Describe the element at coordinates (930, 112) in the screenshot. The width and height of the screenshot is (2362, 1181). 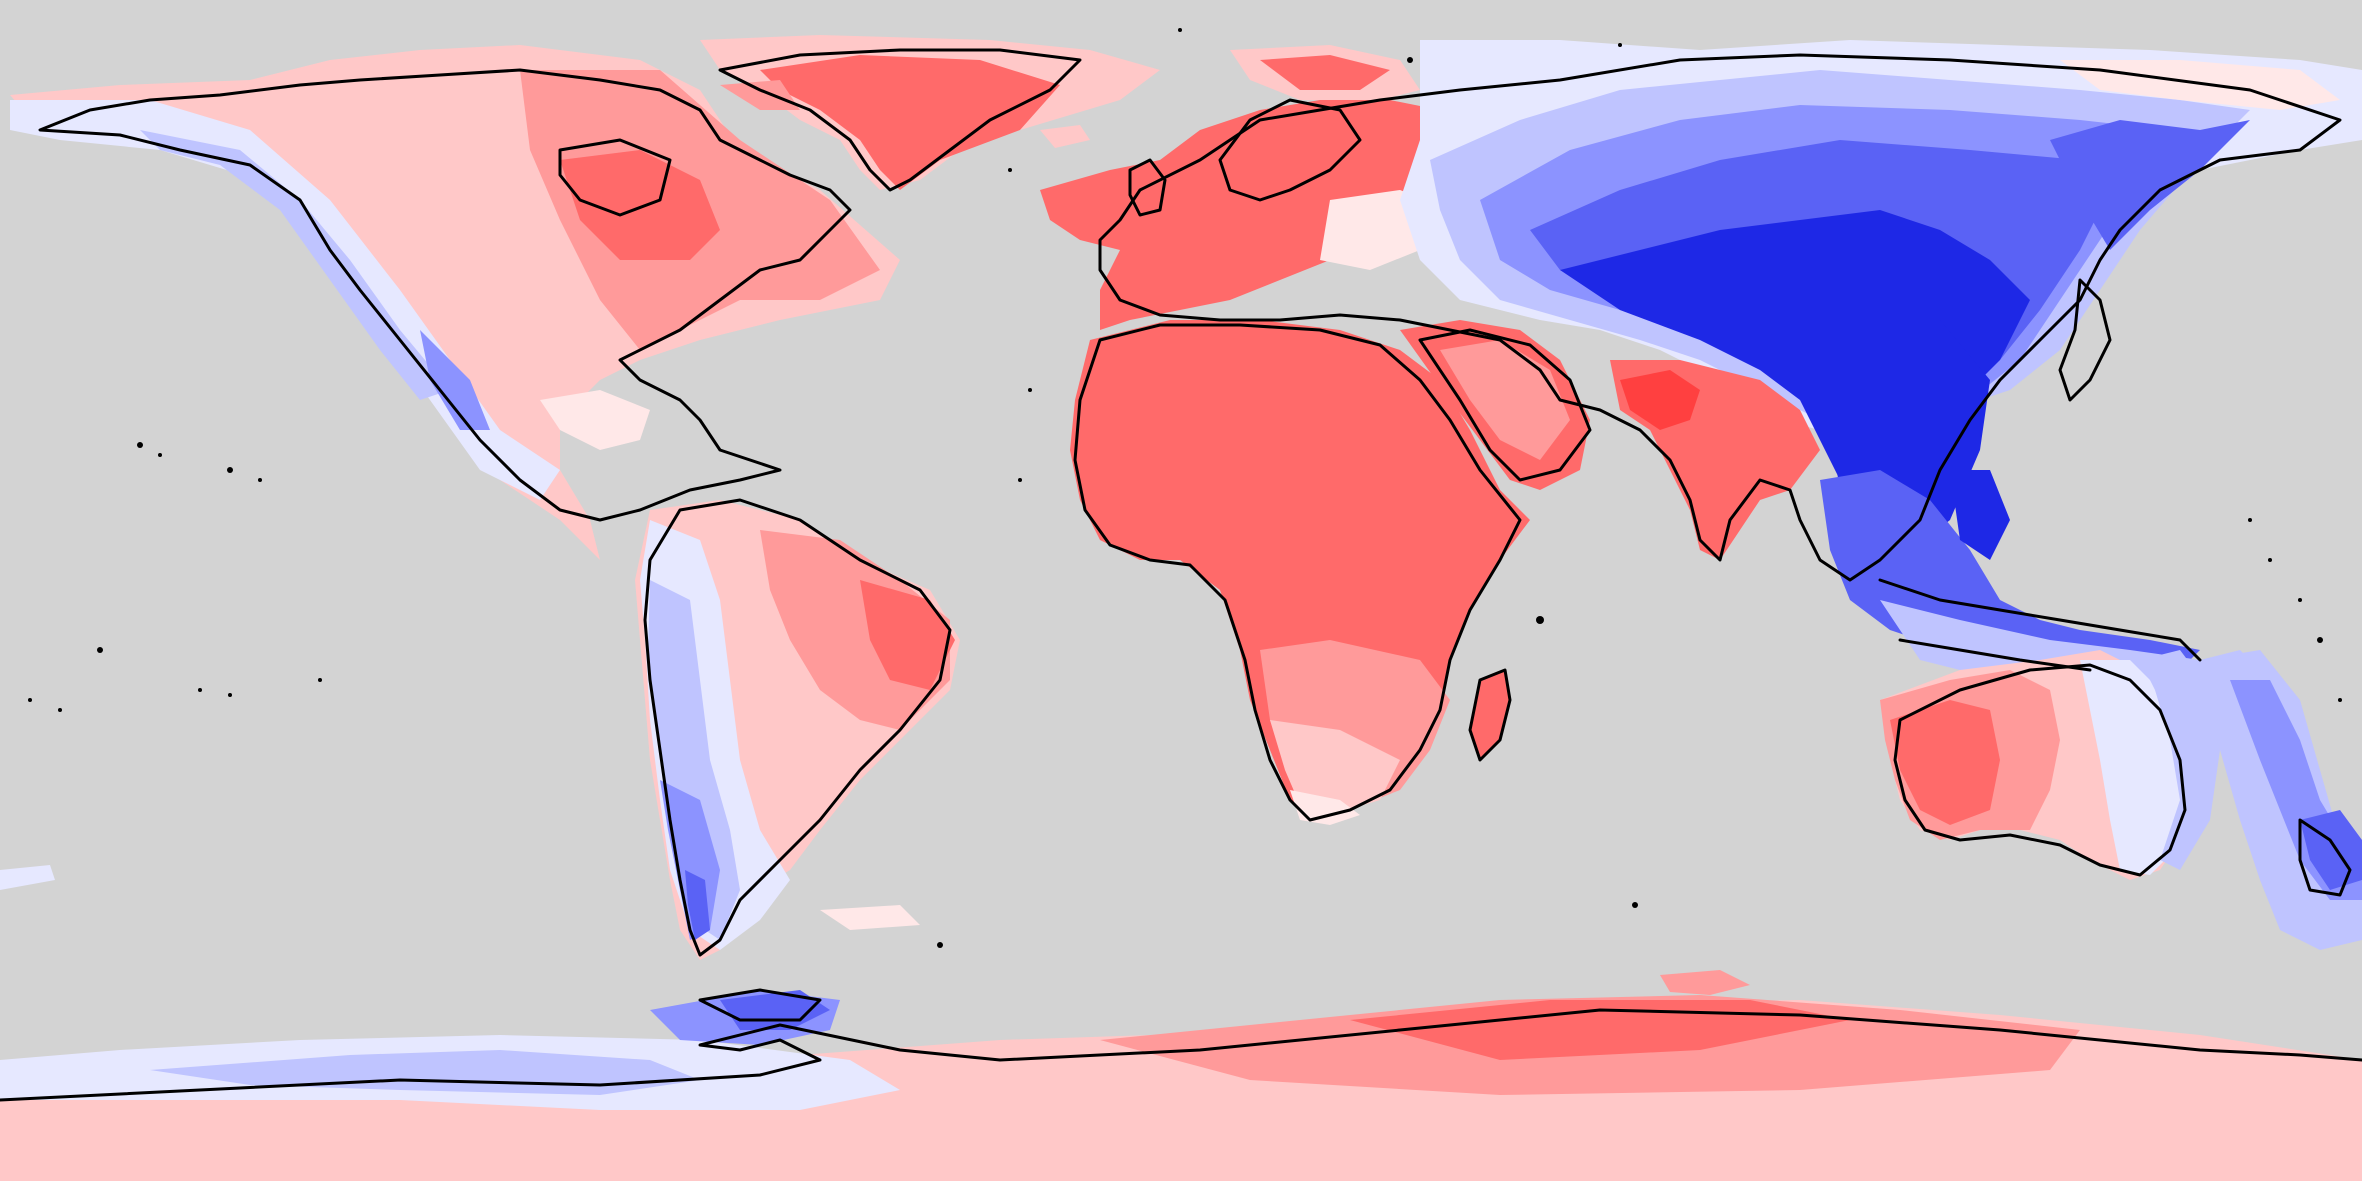
I see `greenland-fill` at that location.